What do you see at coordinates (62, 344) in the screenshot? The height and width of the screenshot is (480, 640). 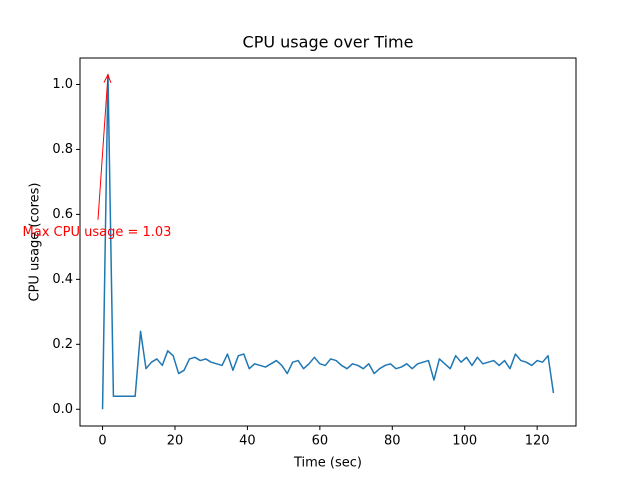 I see `y-tick-label: 0.2` at bounding box center [62, 344].